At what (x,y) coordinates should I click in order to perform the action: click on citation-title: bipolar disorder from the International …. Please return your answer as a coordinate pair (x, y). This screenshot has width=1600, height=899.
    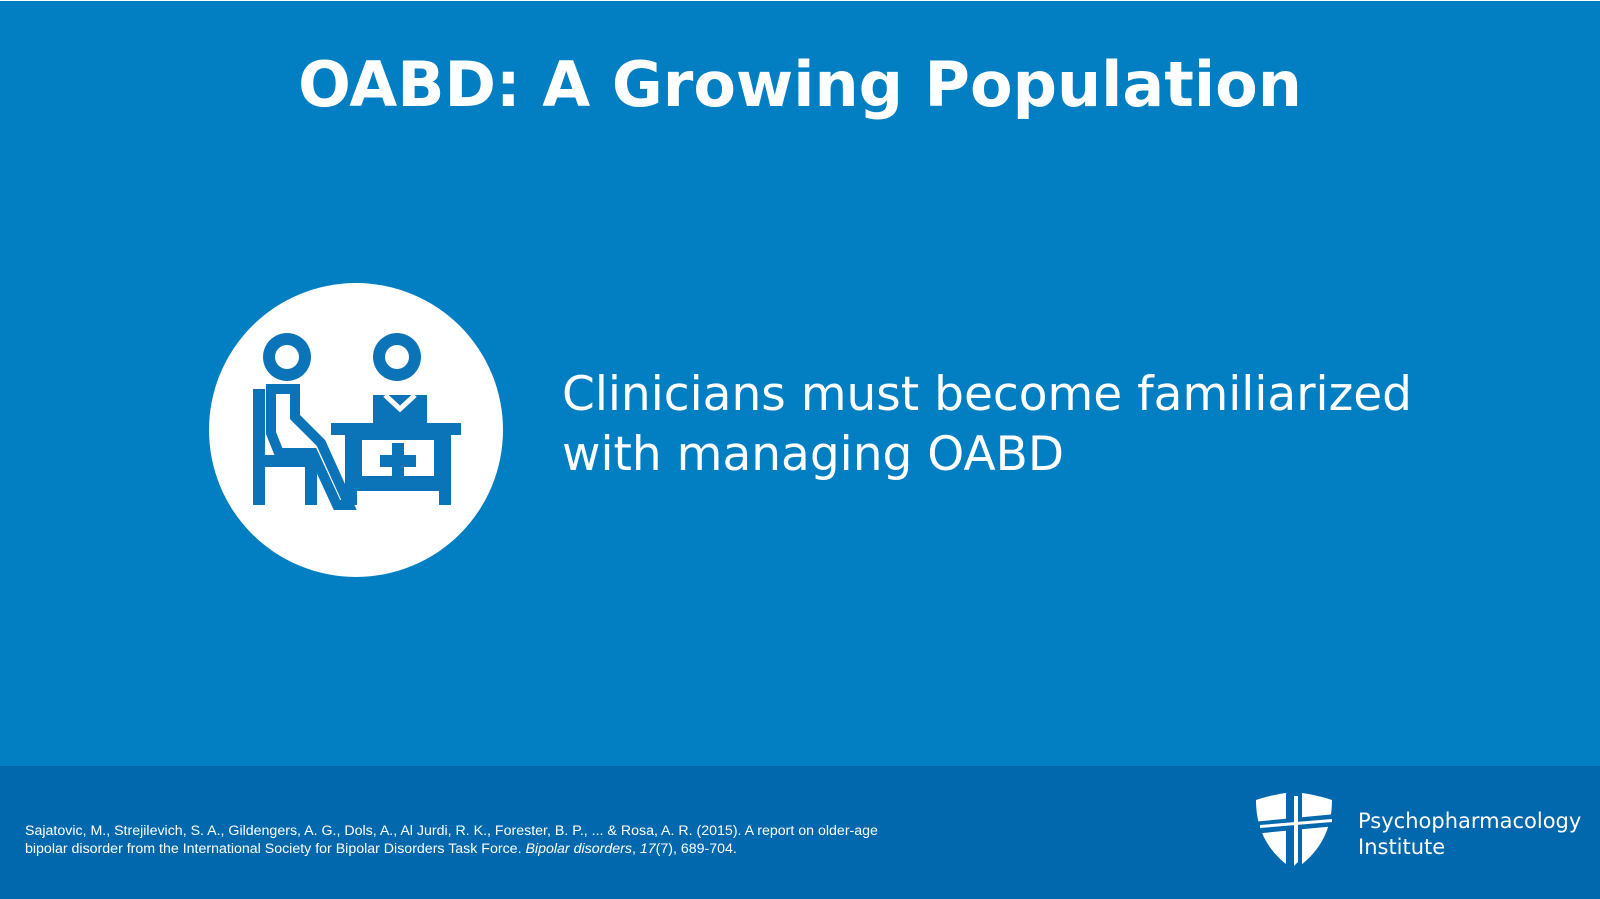
    Looking at the image, I should click on (275, 849).